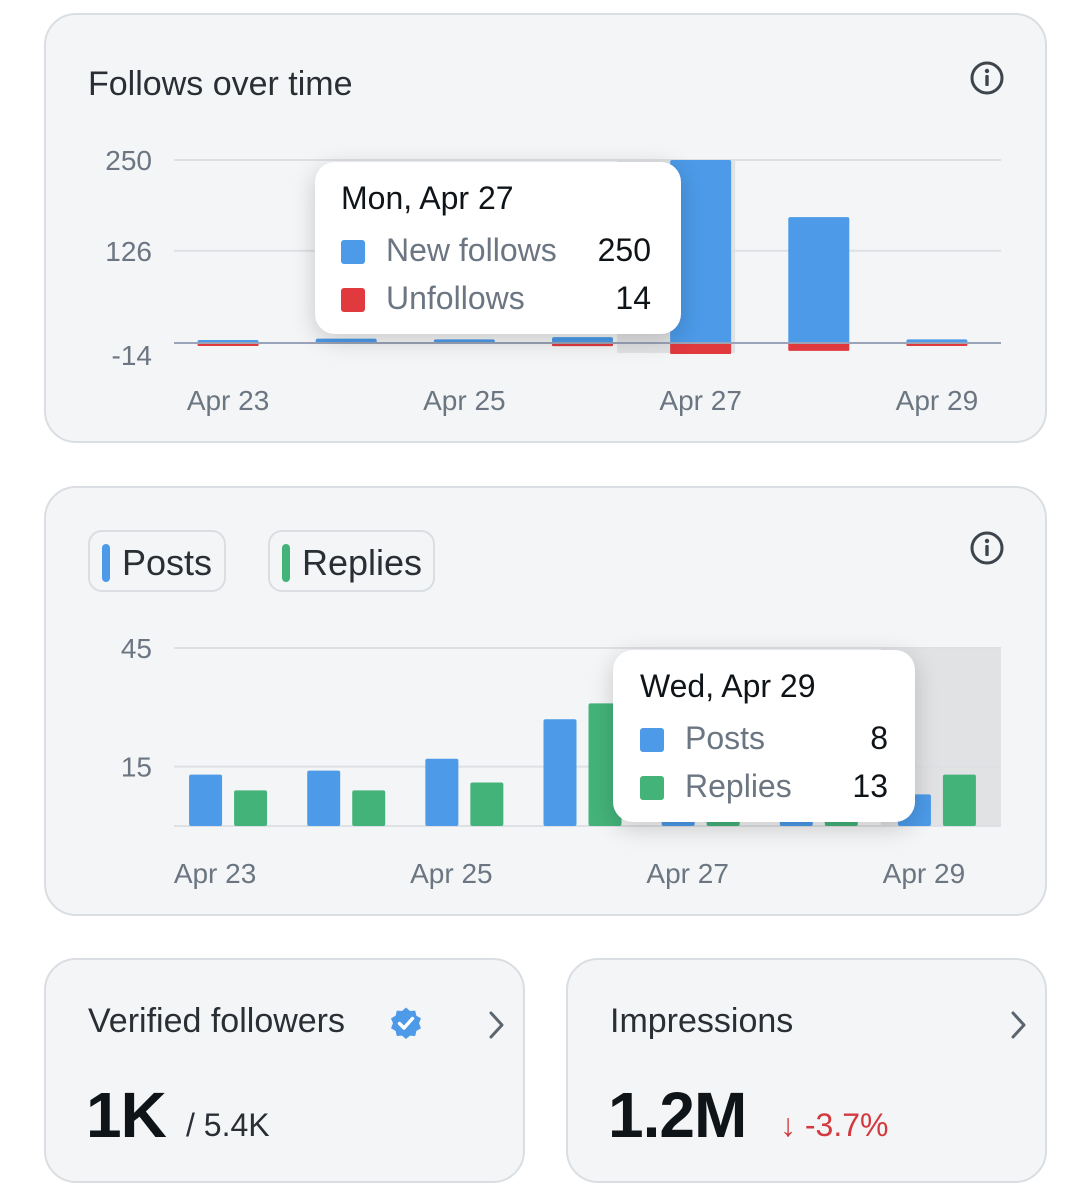 The image size is (1091, 1200). I want to click on impressions-value: 1.2M, so click(677, 1115).